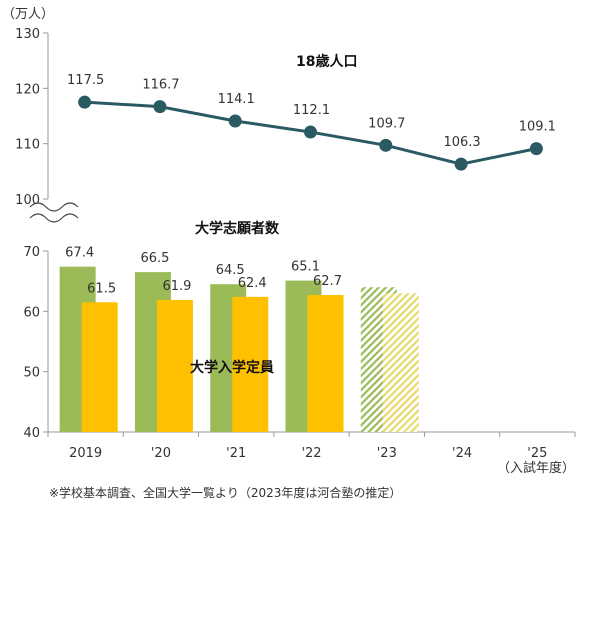 The width and height of the screenshot is (600, 623). What do you see at coordinates (305, 267) in the screenshot?
I see `applicants-value-label: 65.1` at bounding box center [305, 267].